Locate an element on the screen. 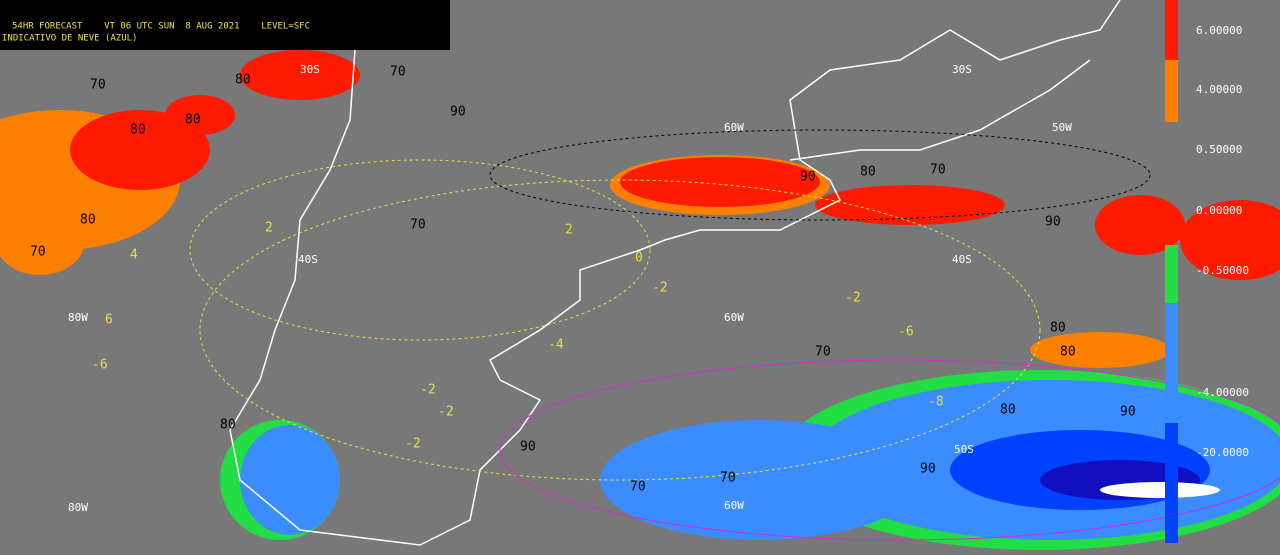 This screenshot has width=1280, height=555. header-box is located at coordinates (225, 25).